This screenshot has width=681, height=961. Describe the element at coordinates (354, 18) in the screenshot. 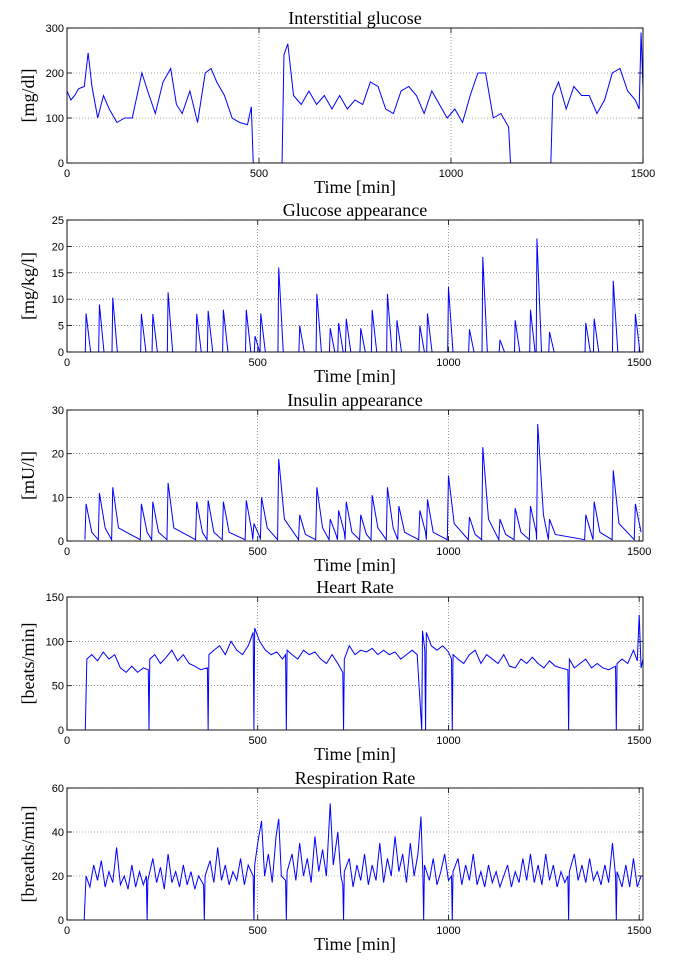

I see `chart-title: Interstitial glucose` at that location.